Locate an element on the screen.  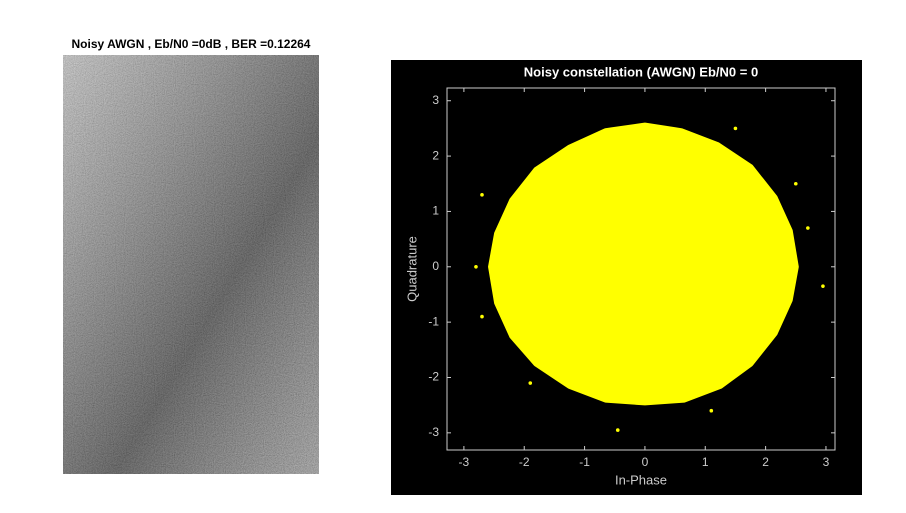
y-tick-label: 1 is located at coordinates (435, 211).